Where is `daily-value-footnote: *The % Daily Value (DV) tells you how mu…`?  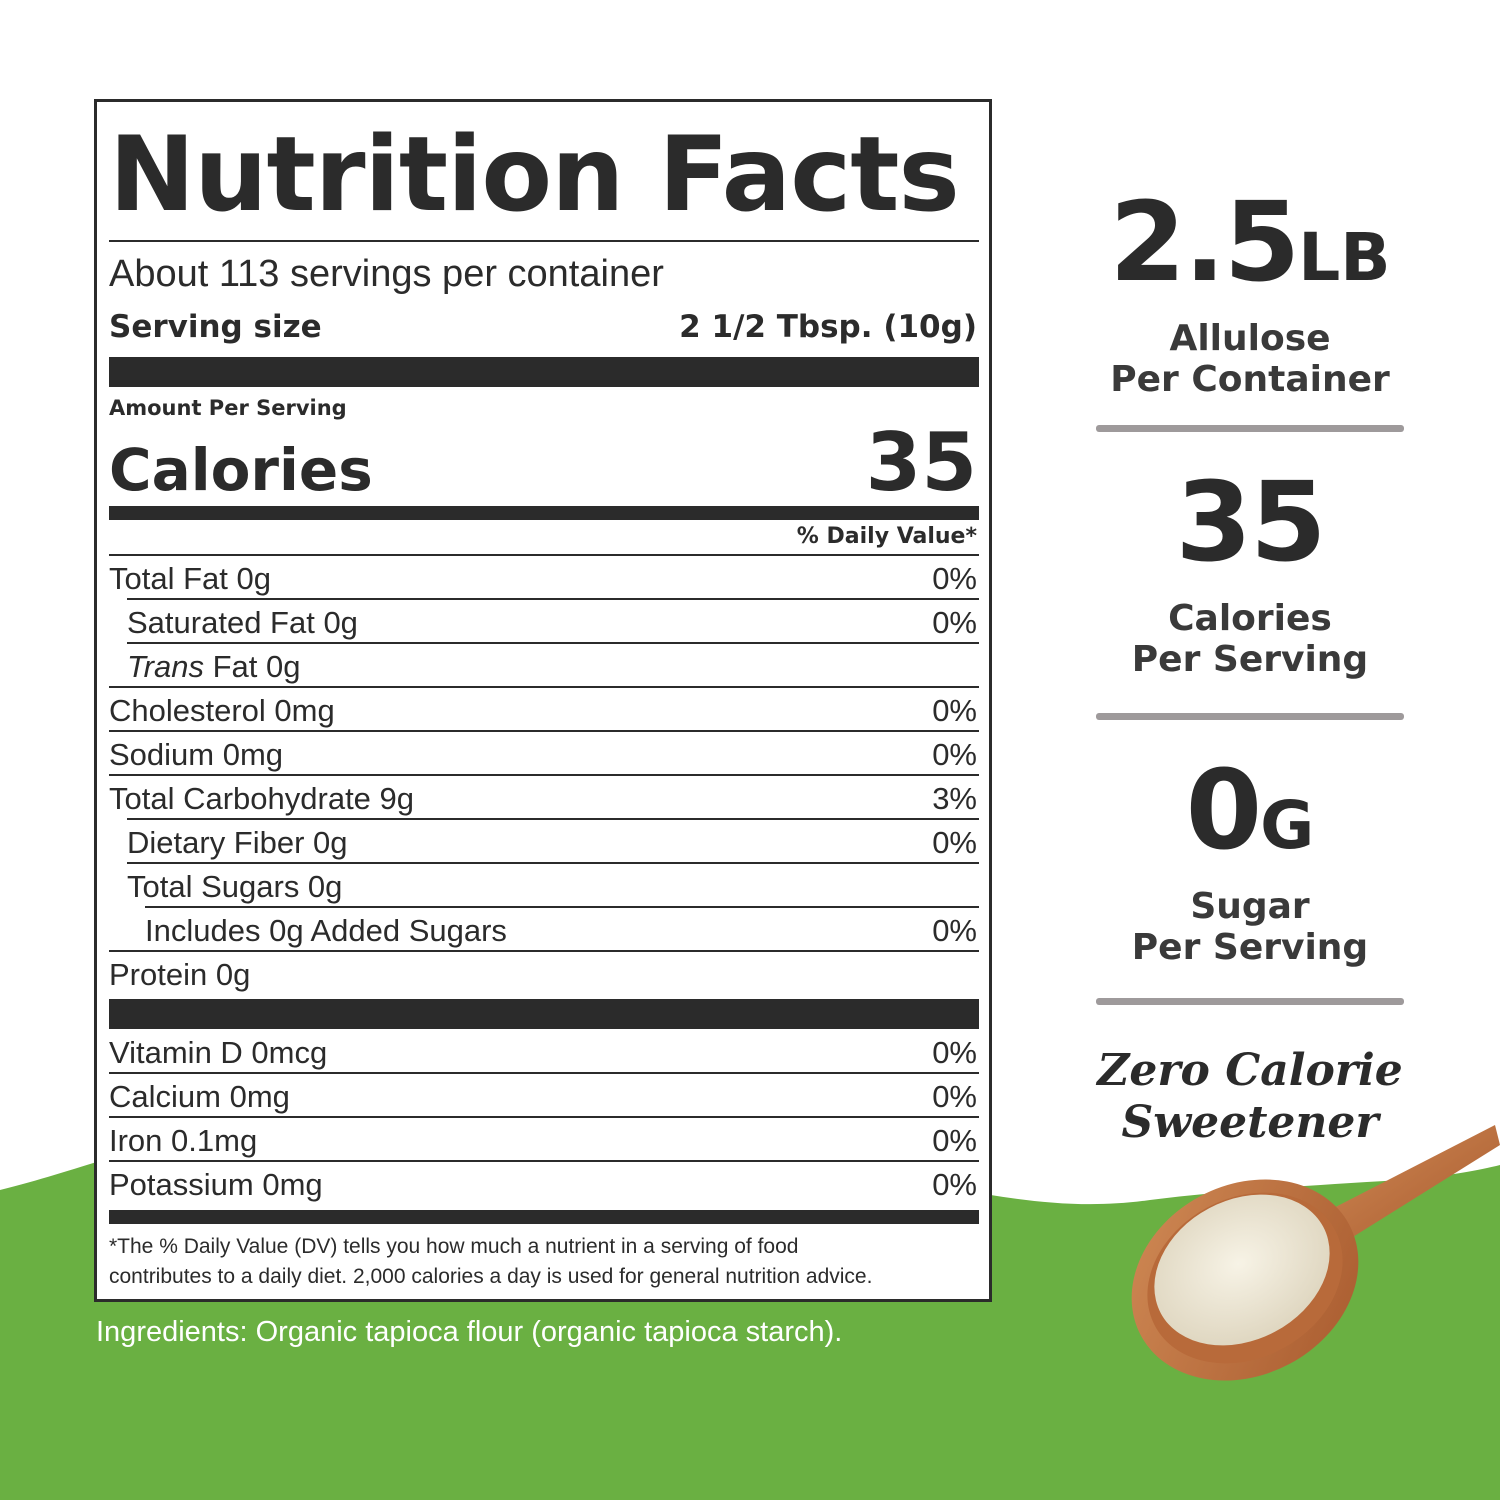
daily-value-footnote: *The % Daily Value (DV) tells you how mu… is located at coordinates (544, 1262).